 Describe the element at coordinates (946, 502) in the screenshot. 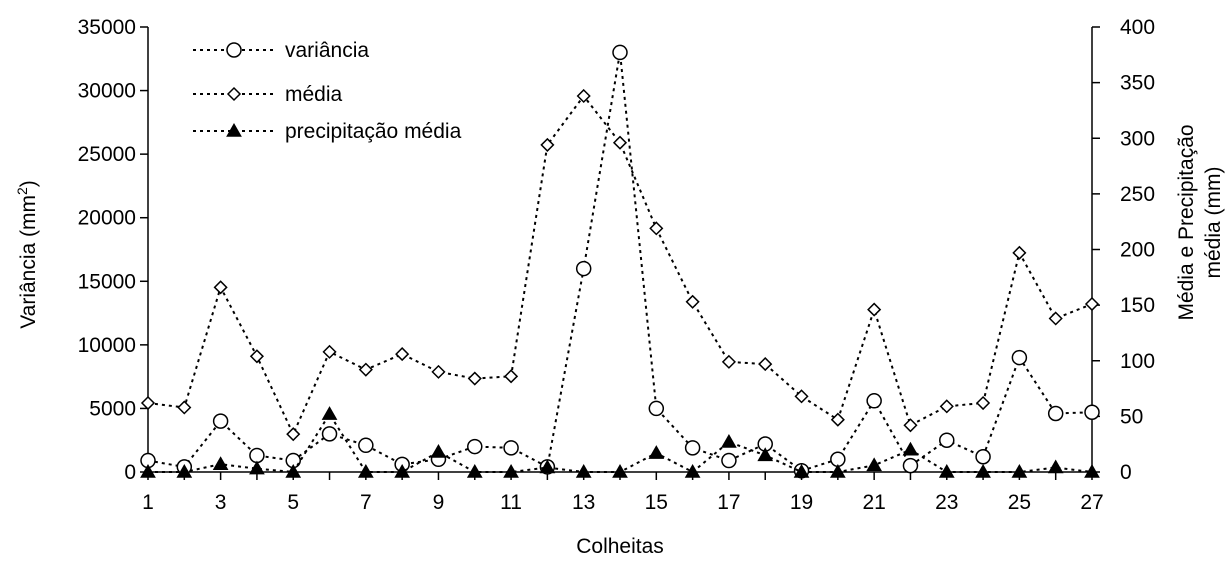

I see `x-tick-label: 23` at that location.